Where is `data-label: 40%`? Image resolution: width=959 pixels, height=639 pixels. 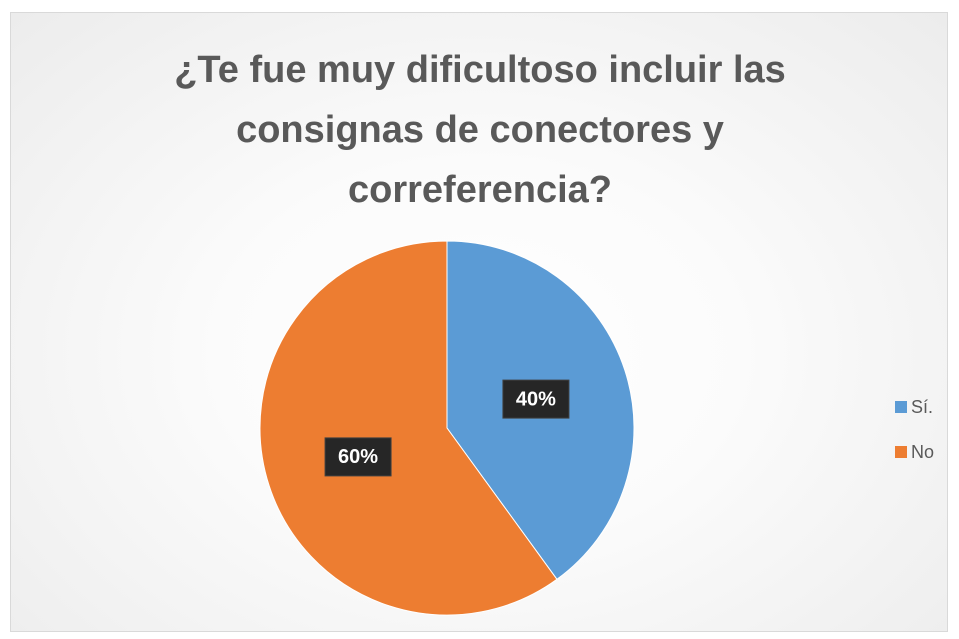
data-label: 40% is located at coordinates (536, 399).